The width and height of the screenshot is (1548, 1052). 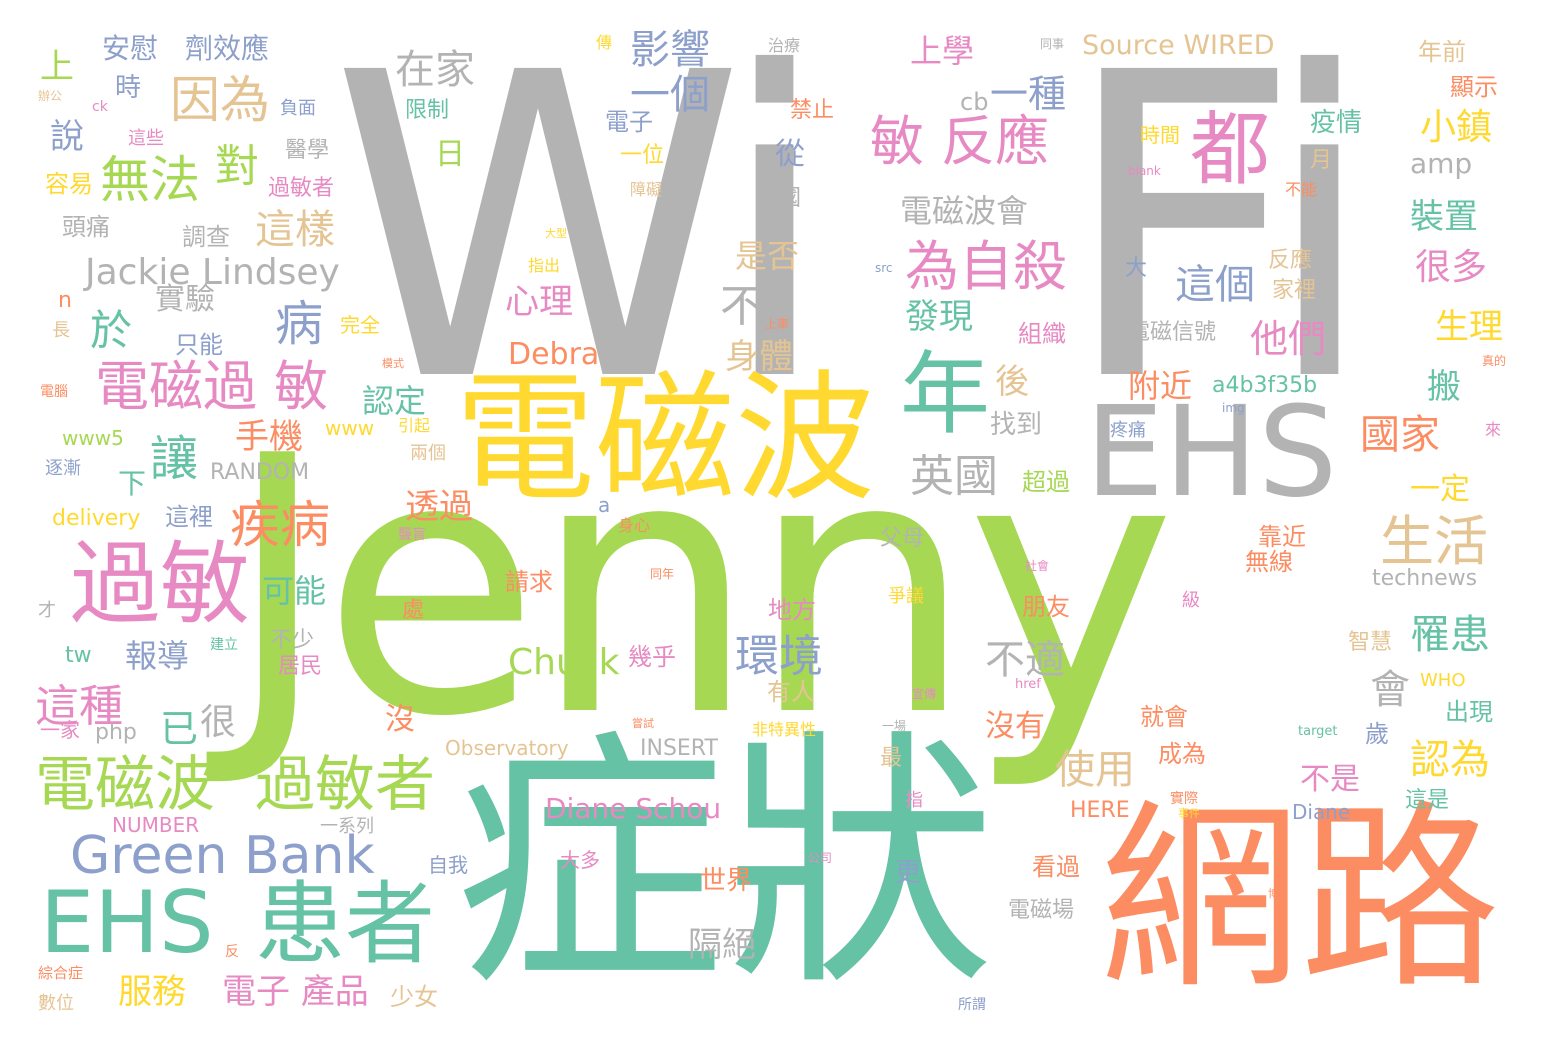 What do you see at coordinates (69, 184) in the screenshot?
I see `word-rongyi: 容易` at bounding box center [69, 184].